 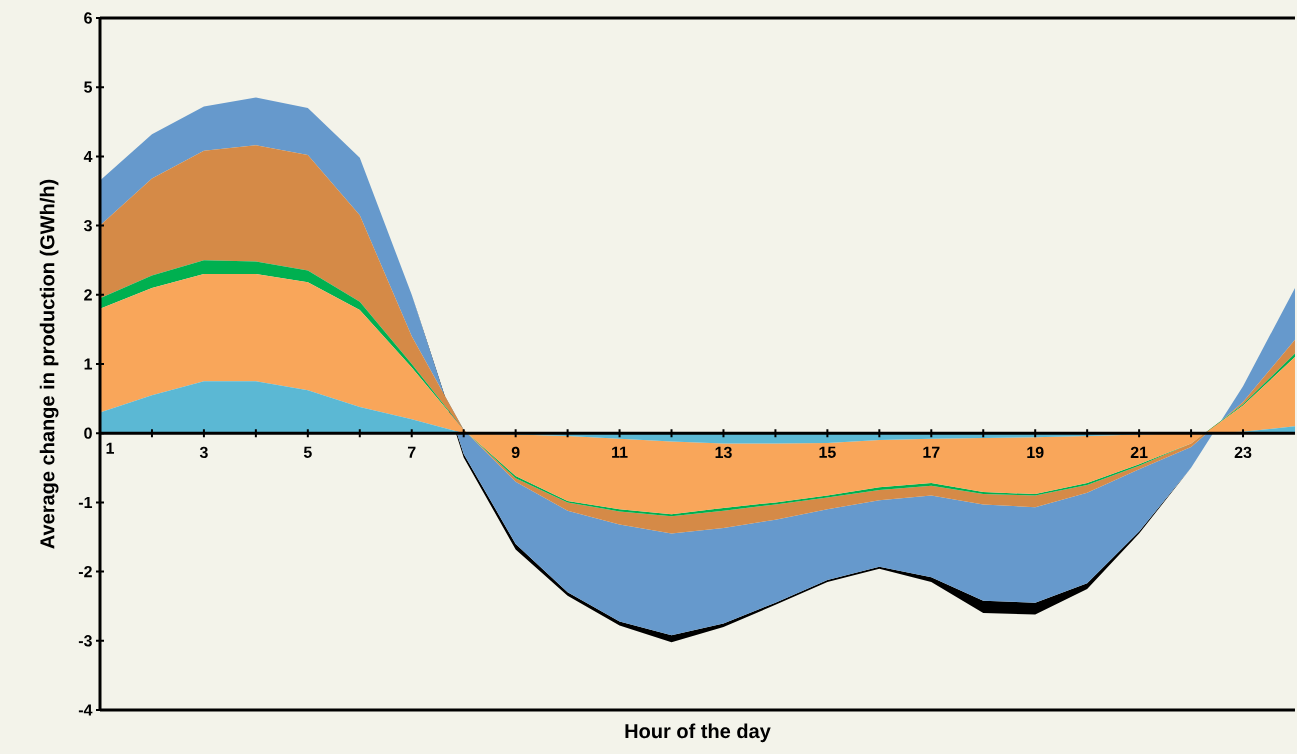 I want to click on y-tick-label: 3, so click(x=87, y=225).